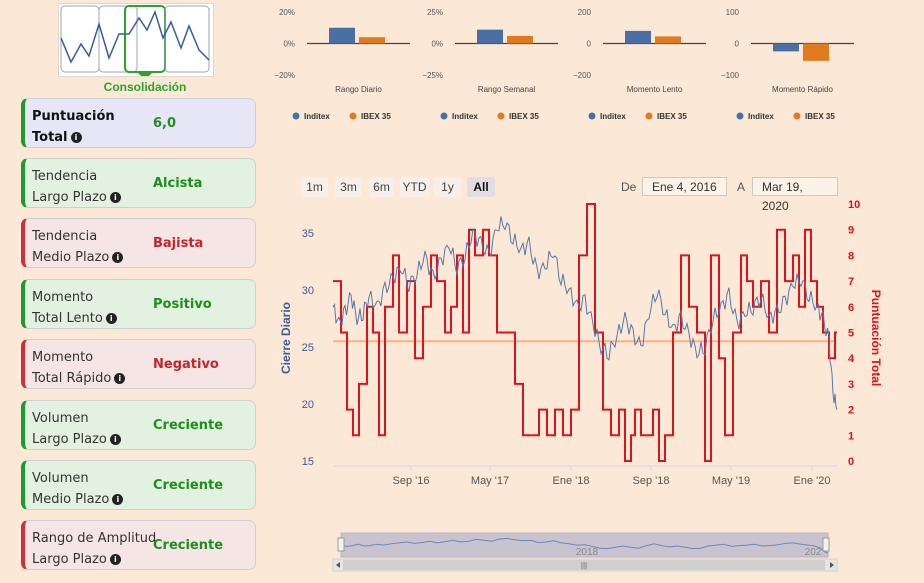 The height and width of the screenshot is (583, 924). I want to click on range-button-ytd: YTD, so click(414, 187).